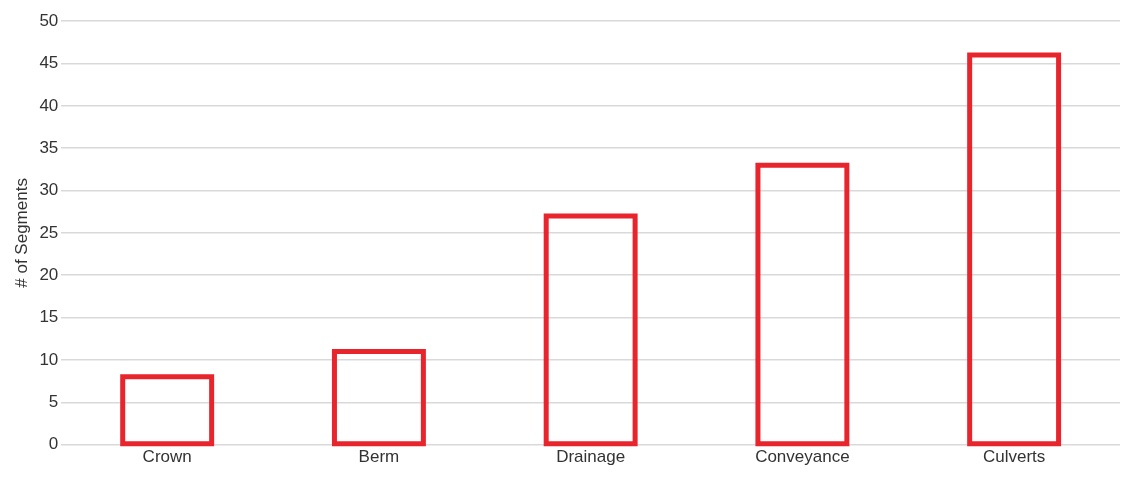 The width and height of the screenshot is (1138, 479). What do you see at coordinates (49, 232) in the screenshot?
I see `y-tick-label: 25` at bounding box center [49, 232].